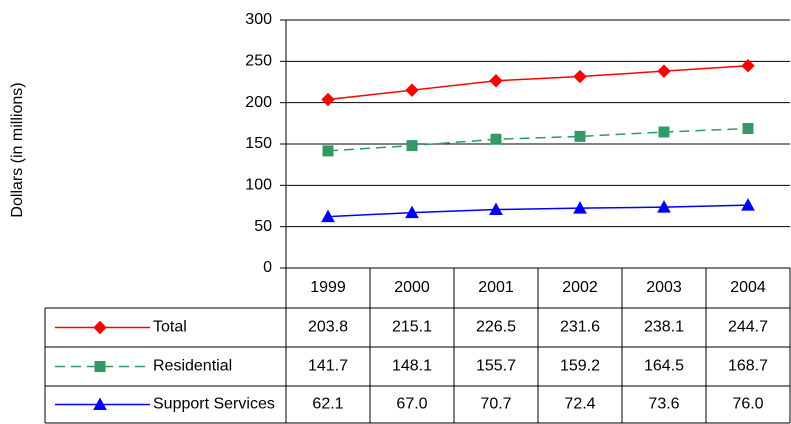  I want to click on table-cell: 141.7, so click(328, 366).